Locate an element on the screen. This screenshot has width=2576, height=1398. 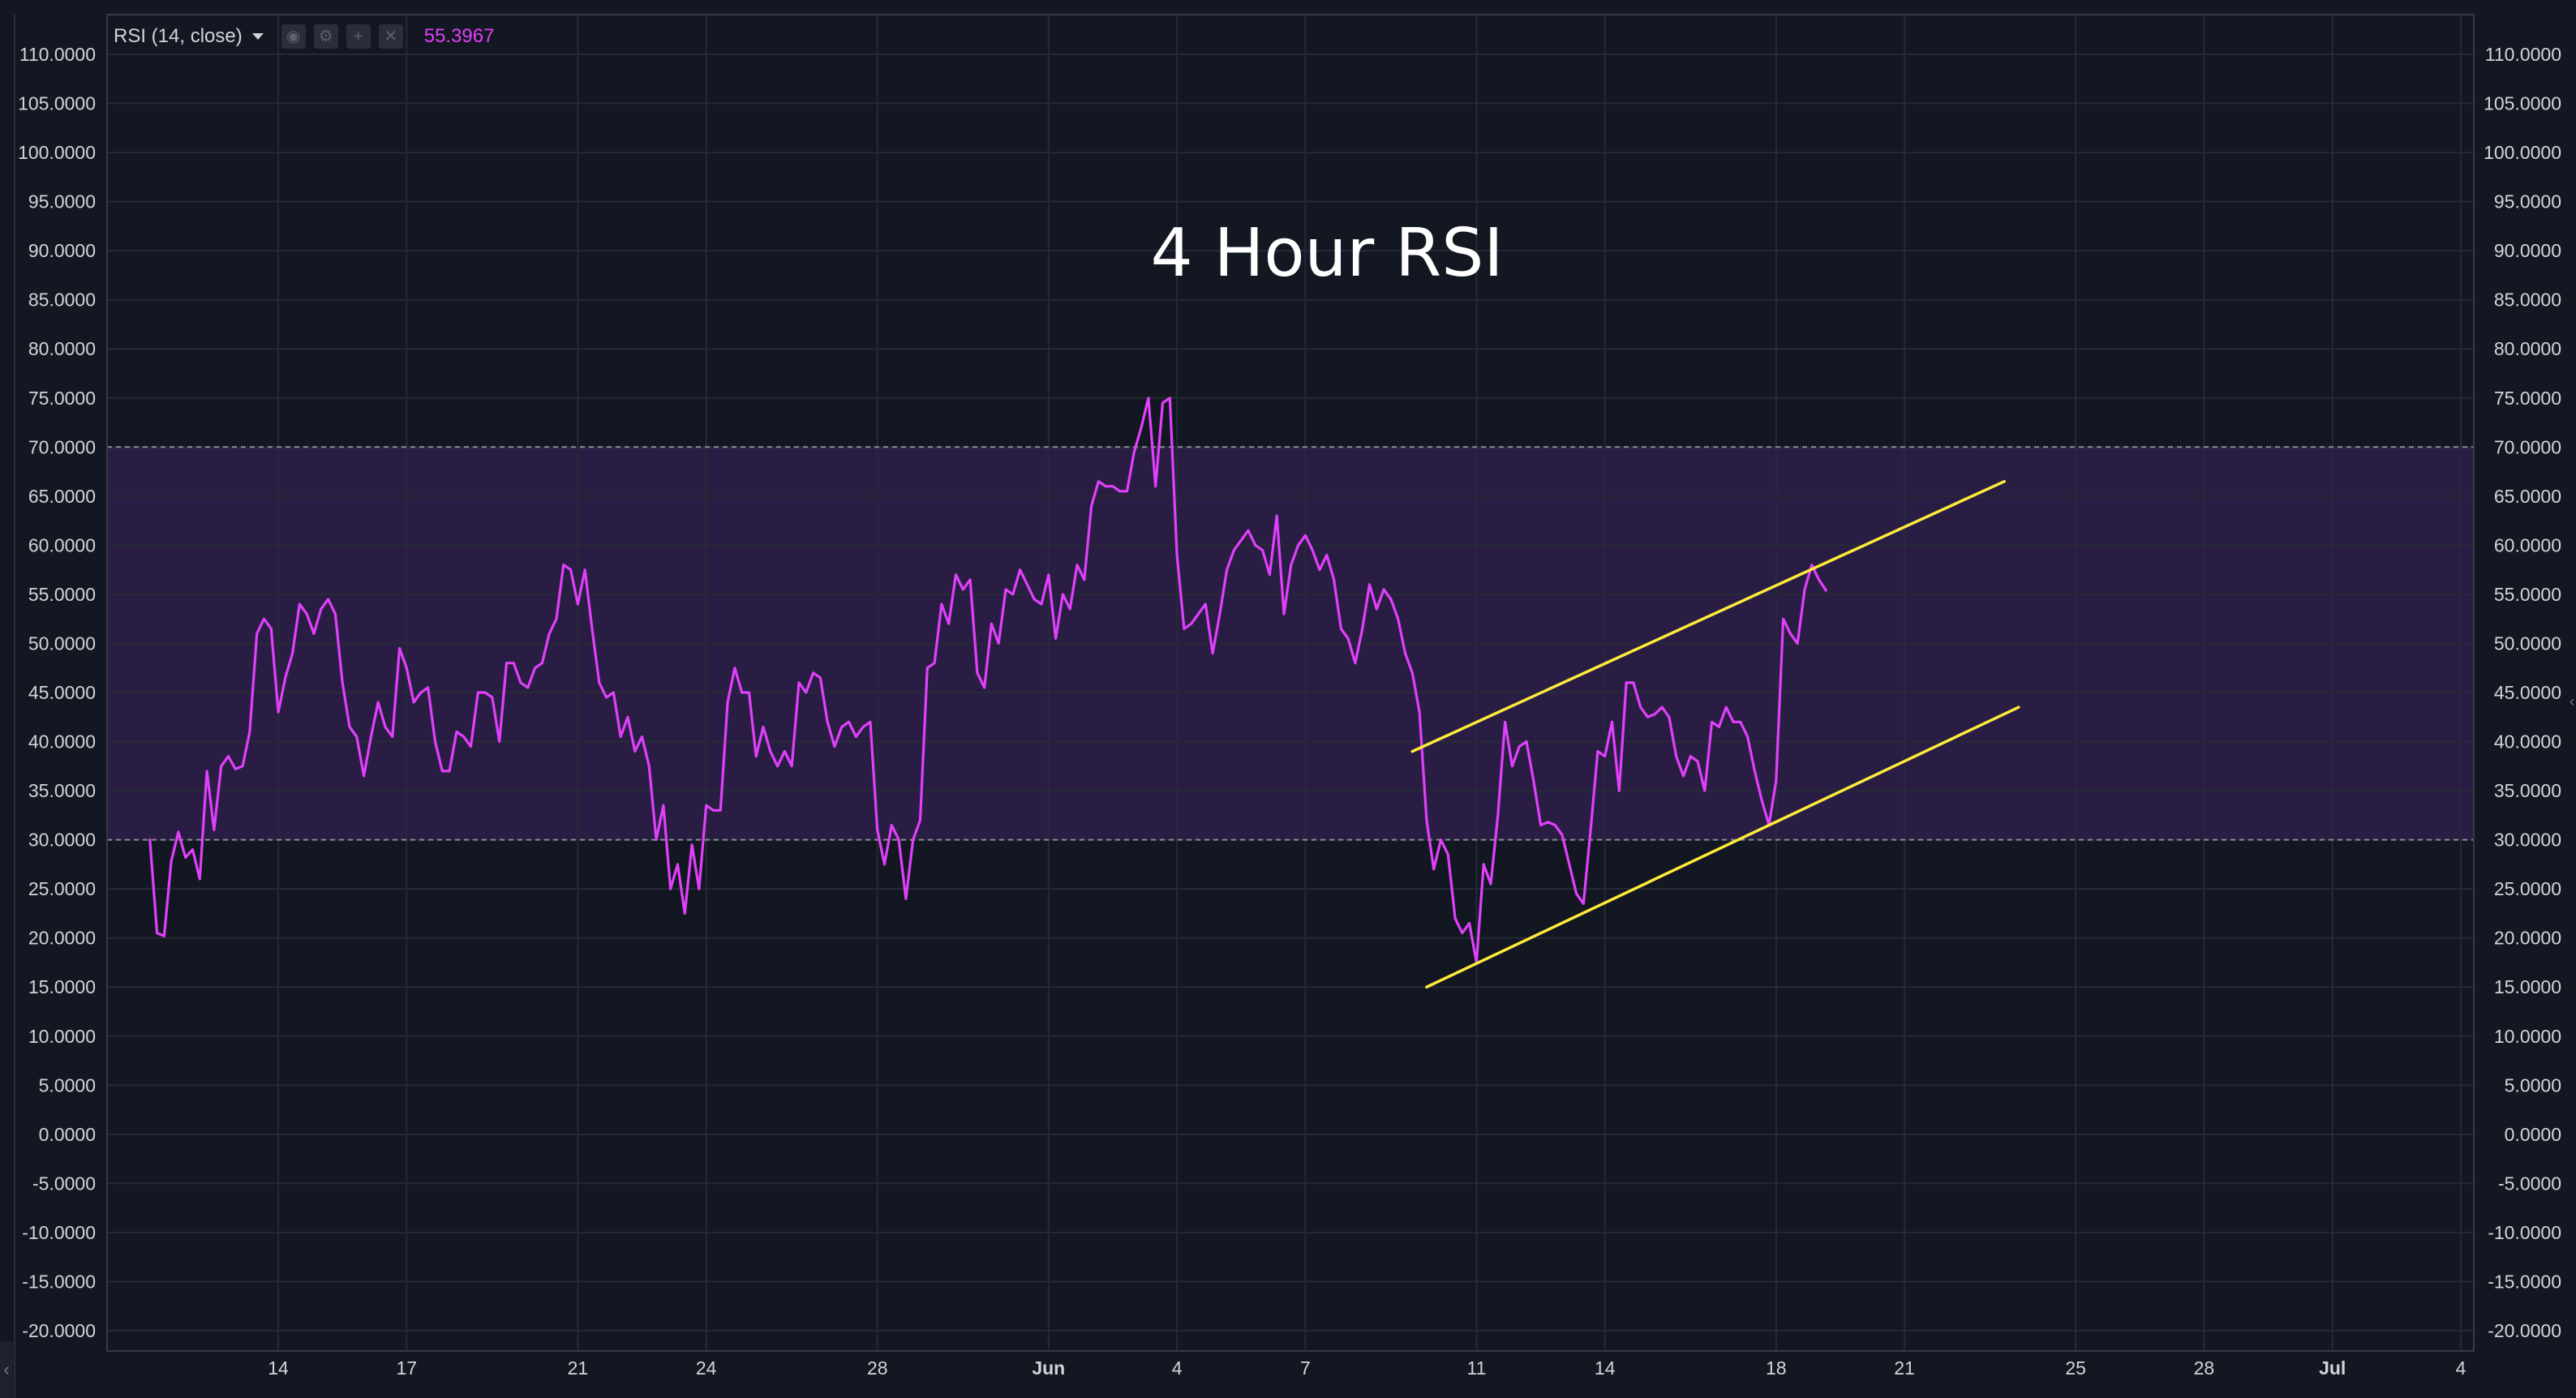
chevron-down-icon is located at coordinates (257, 36).